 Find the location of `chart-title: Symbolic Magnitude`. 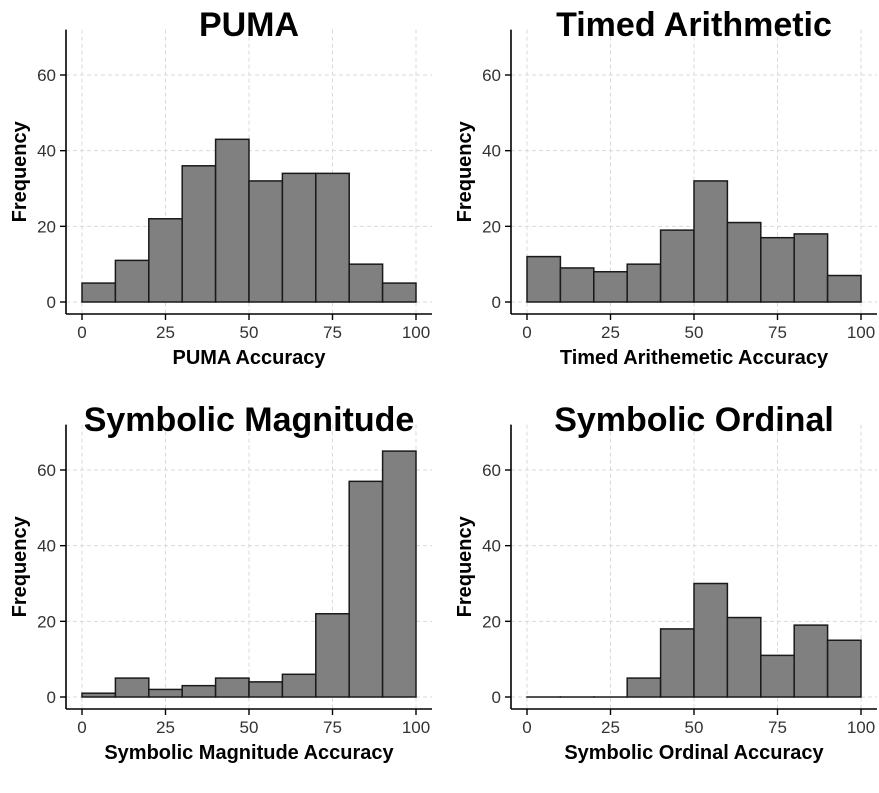

chart-title: Symbolic Magnitude is located at coordinates (249, 420).